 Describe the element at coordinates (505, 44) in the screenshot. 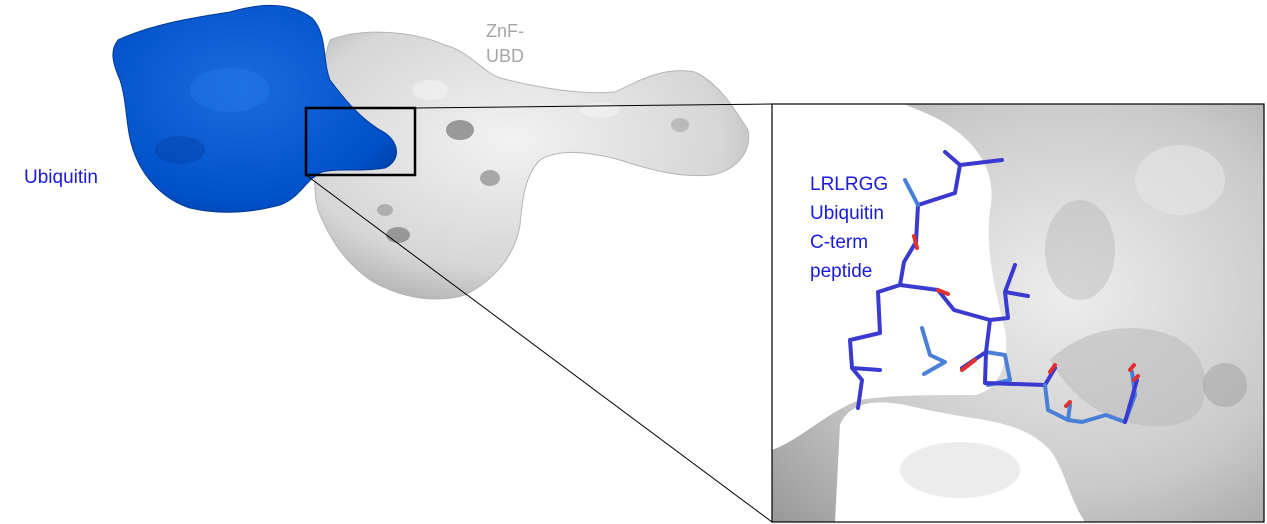

I see `znf-ubd-label: ZnF- UBD` at that location.